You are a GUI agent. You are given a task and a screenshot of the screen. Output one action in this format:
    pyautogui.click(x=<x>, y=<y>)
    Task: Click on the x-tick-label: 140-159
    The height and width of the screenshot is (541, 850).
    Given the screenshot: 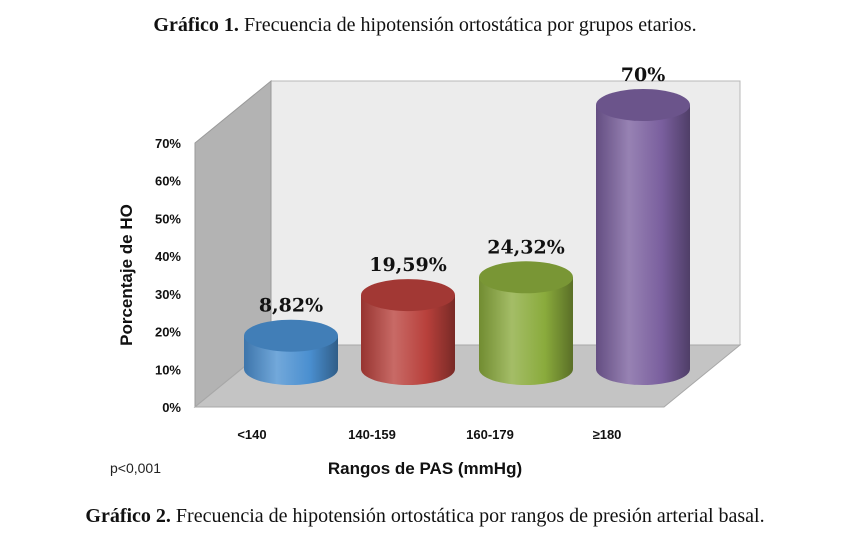 What is the action you would take?
    pyautogui.click(x=372, y=434)
    